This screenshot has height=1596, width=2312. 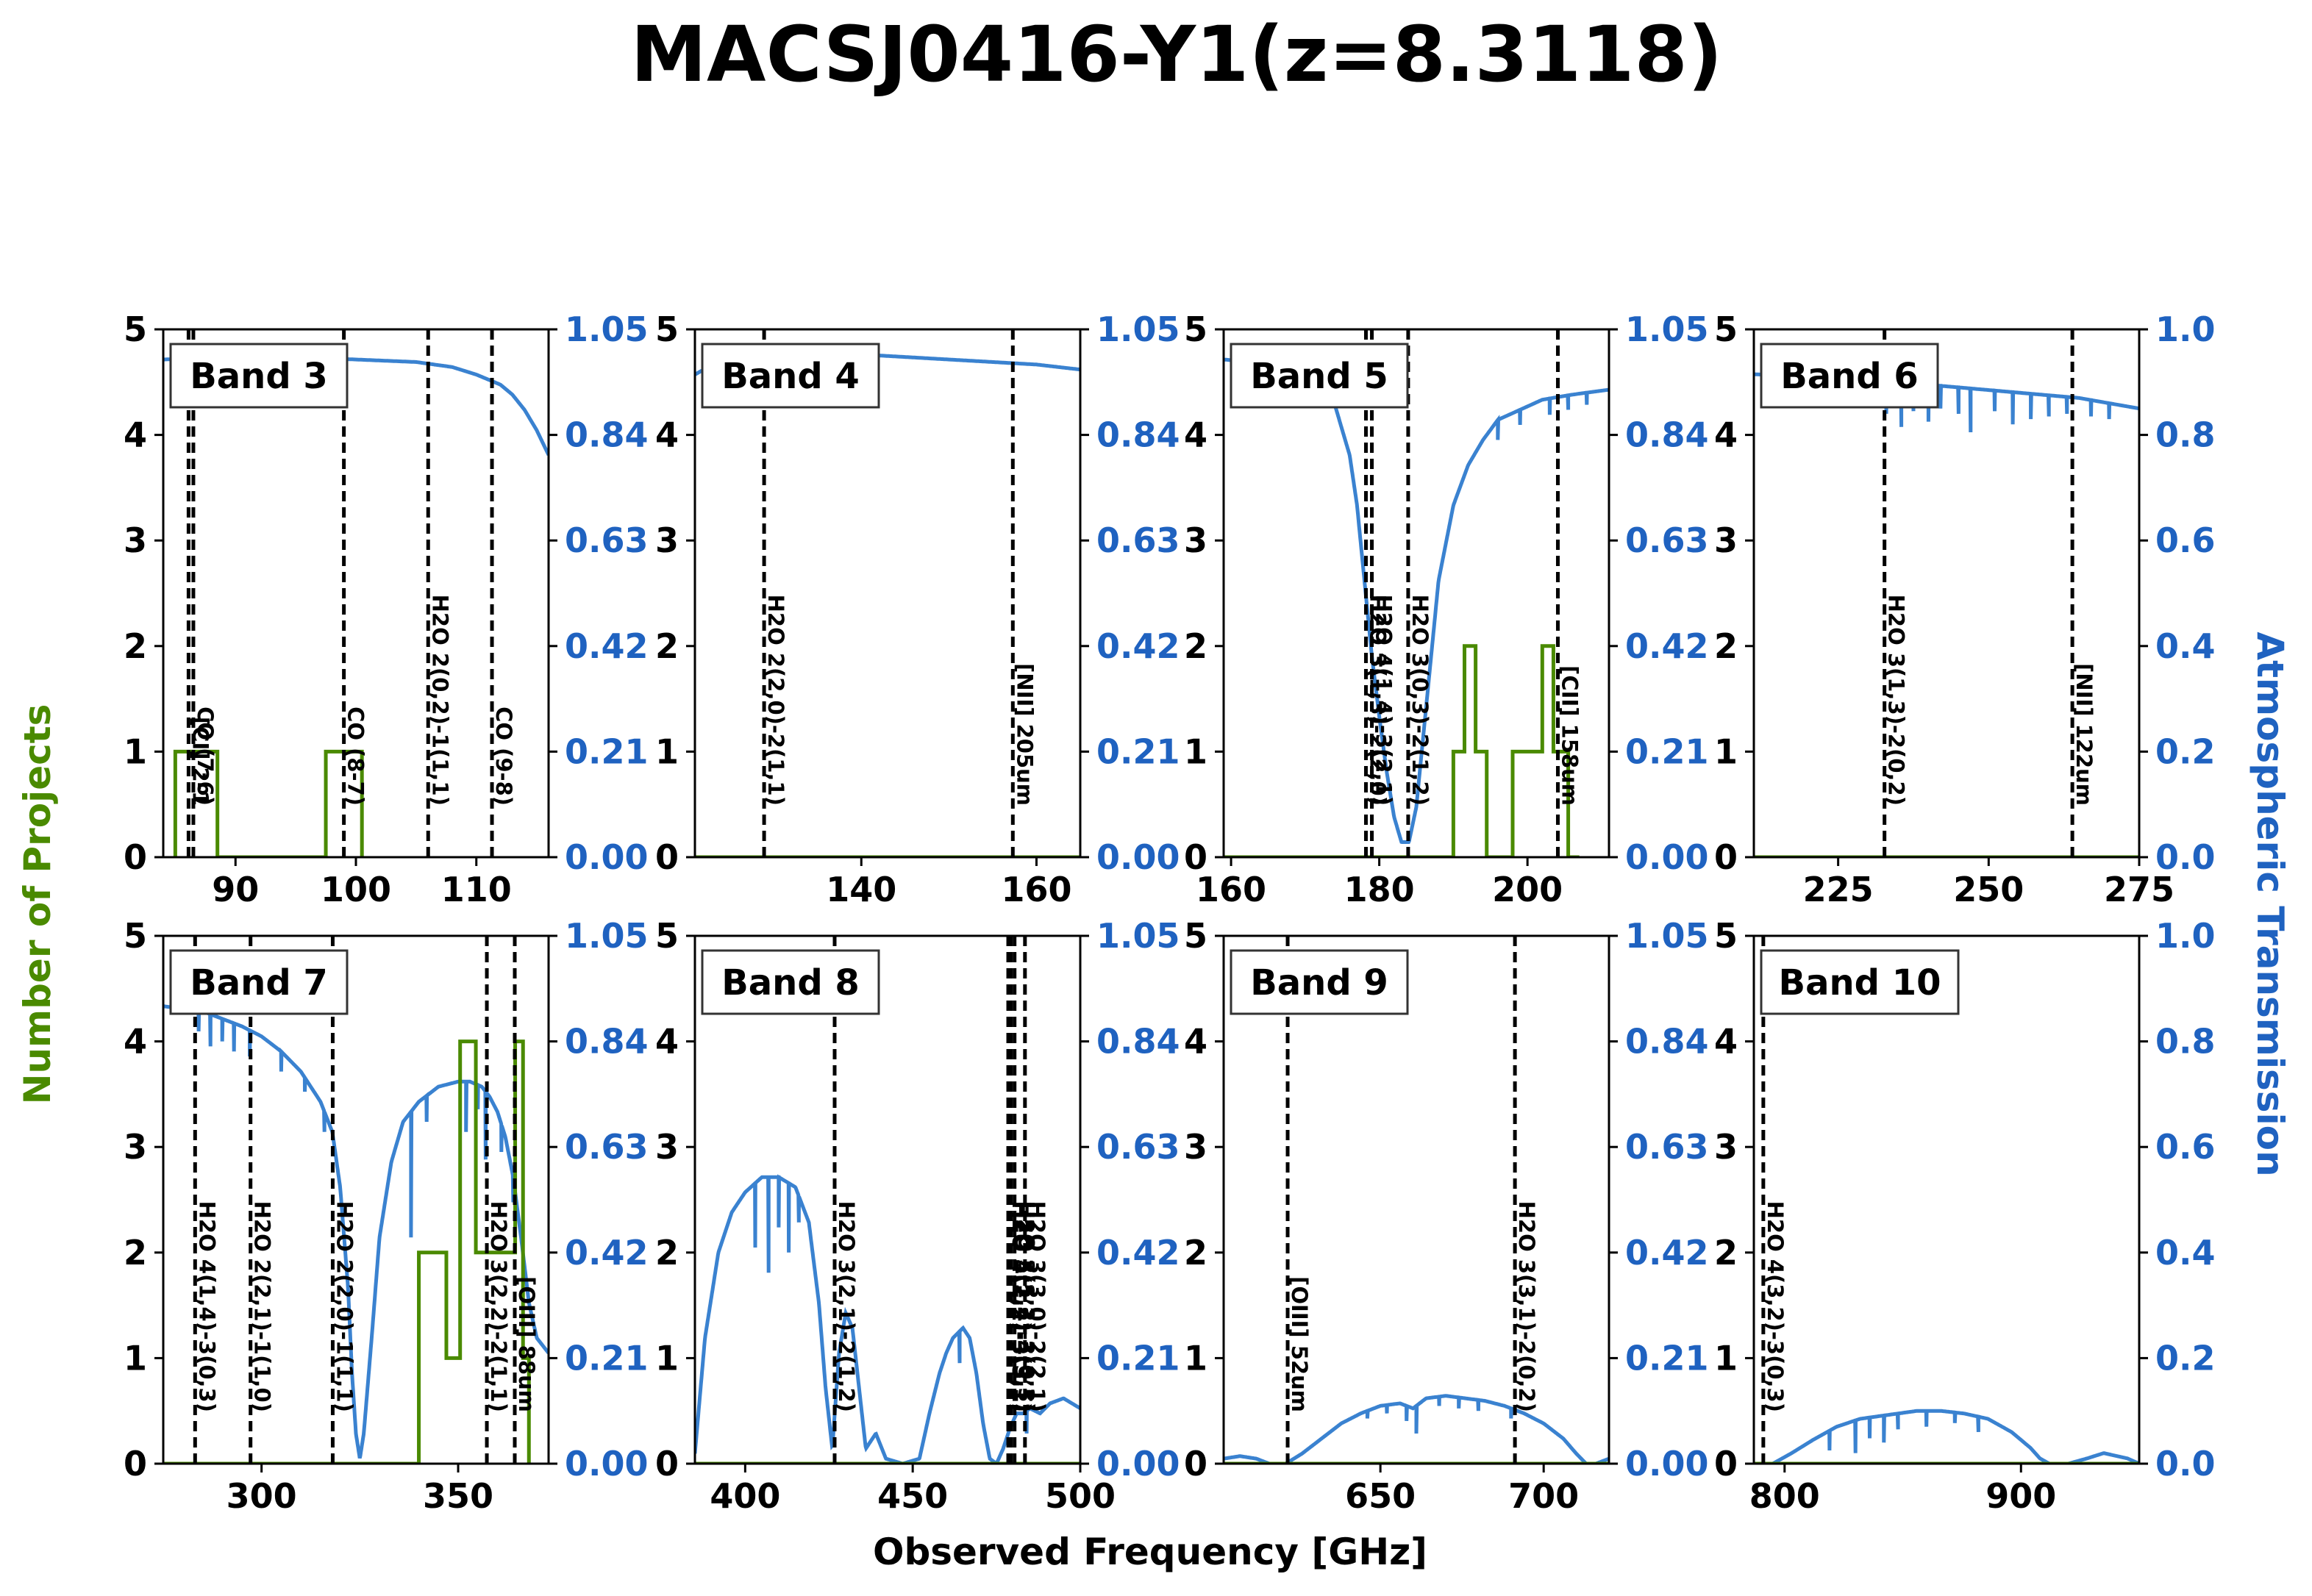 What do you see at coordinates (1177, 54) in the screenshot?
I see `figure-title: MACSJ0416-Y1(z=8.3118)` at bounding box center [1177, 54].